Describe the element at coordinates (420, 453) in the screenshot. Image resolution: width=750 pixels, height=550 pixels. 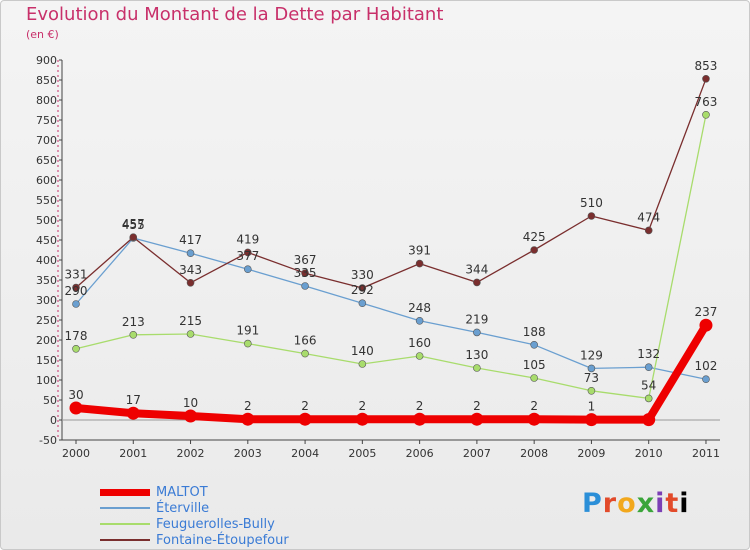
I see `x-tick-label: 2006` at that location.